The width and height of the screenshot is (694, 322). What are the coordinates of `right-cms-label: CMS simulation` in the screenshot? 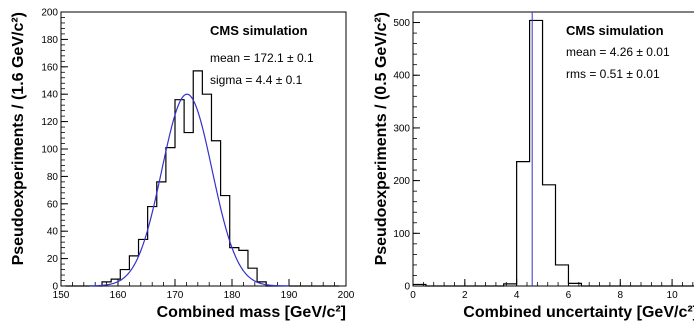 It's located at (615, 30).